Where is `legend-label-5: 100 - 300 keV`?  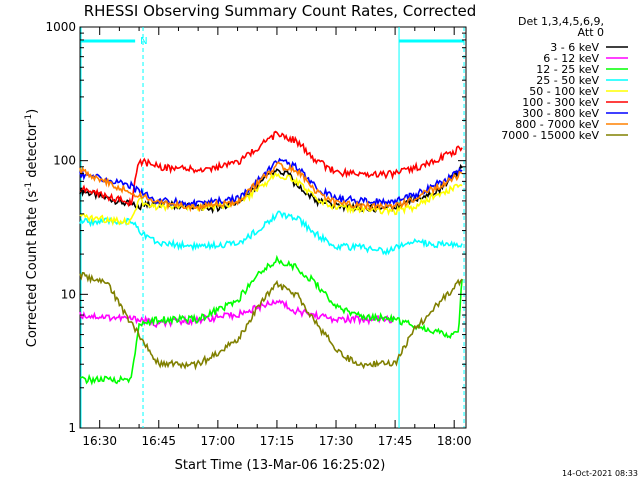 legend-label-5: 100 - 300 keV is located at coordinates (560, 102).